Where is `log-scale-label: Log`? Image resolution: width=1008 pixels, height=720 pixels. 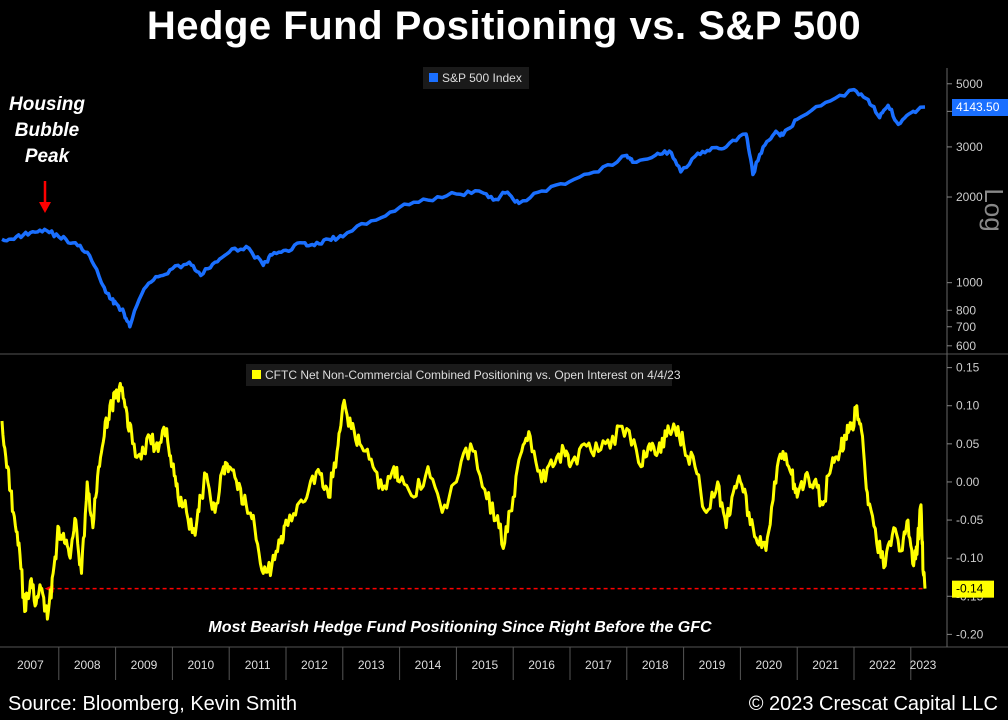
log-scale-label: Log is located at coordinates (993, 209).